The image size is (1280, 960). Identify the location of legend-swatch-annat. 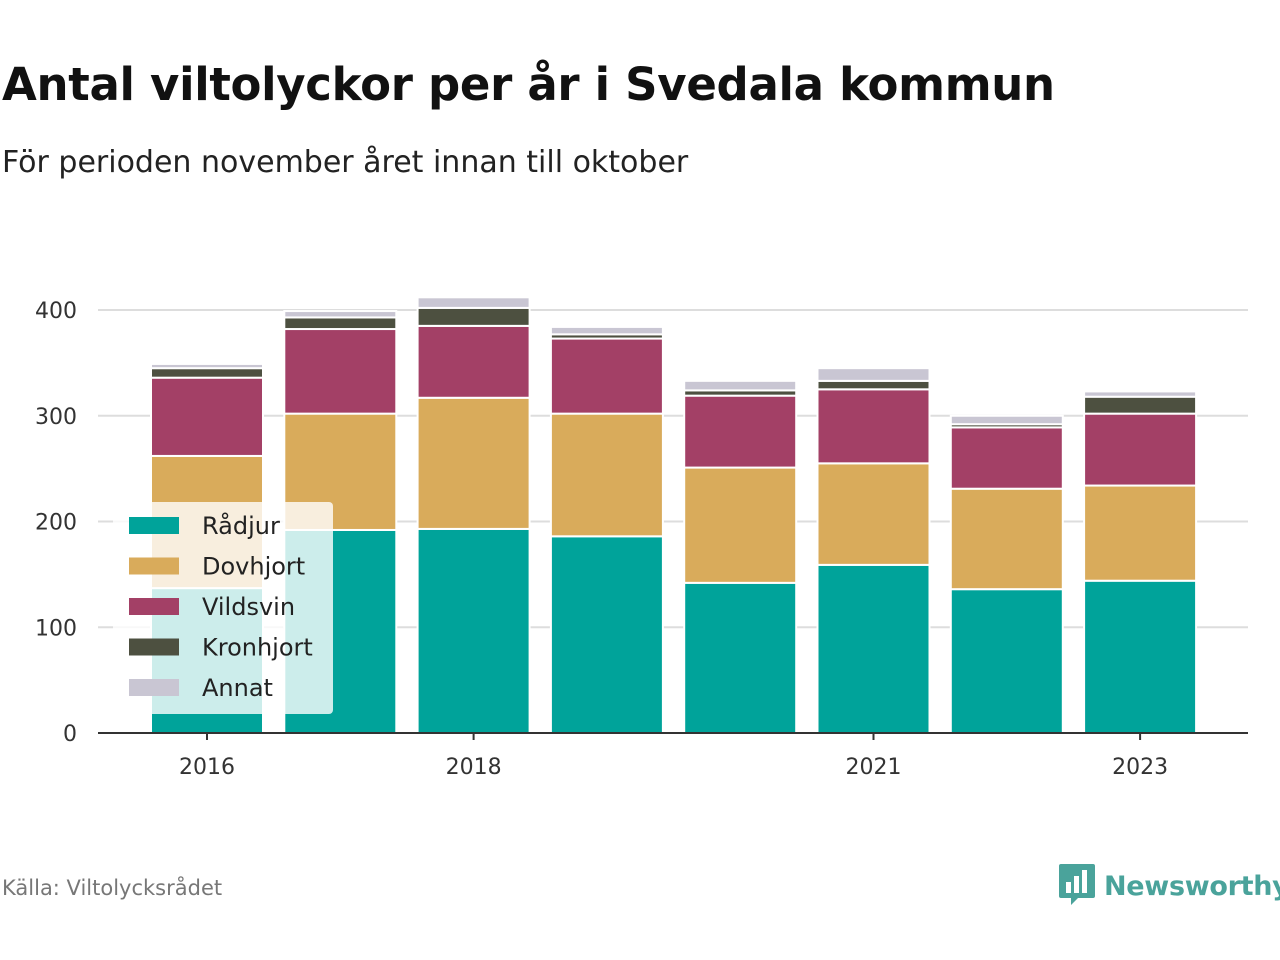
(154, 687).